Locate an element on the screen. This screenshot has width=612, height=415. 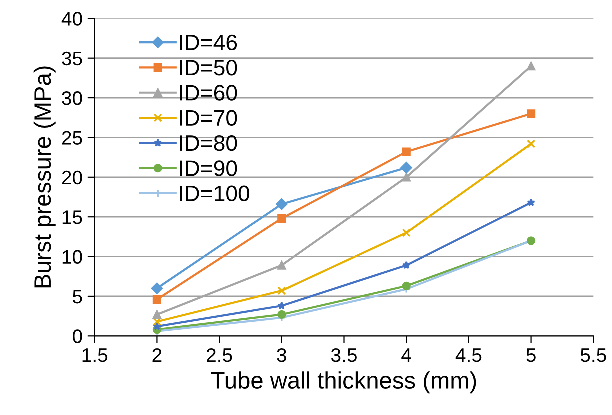
x-tick-label: 2 is located at coordinates (157, 355).